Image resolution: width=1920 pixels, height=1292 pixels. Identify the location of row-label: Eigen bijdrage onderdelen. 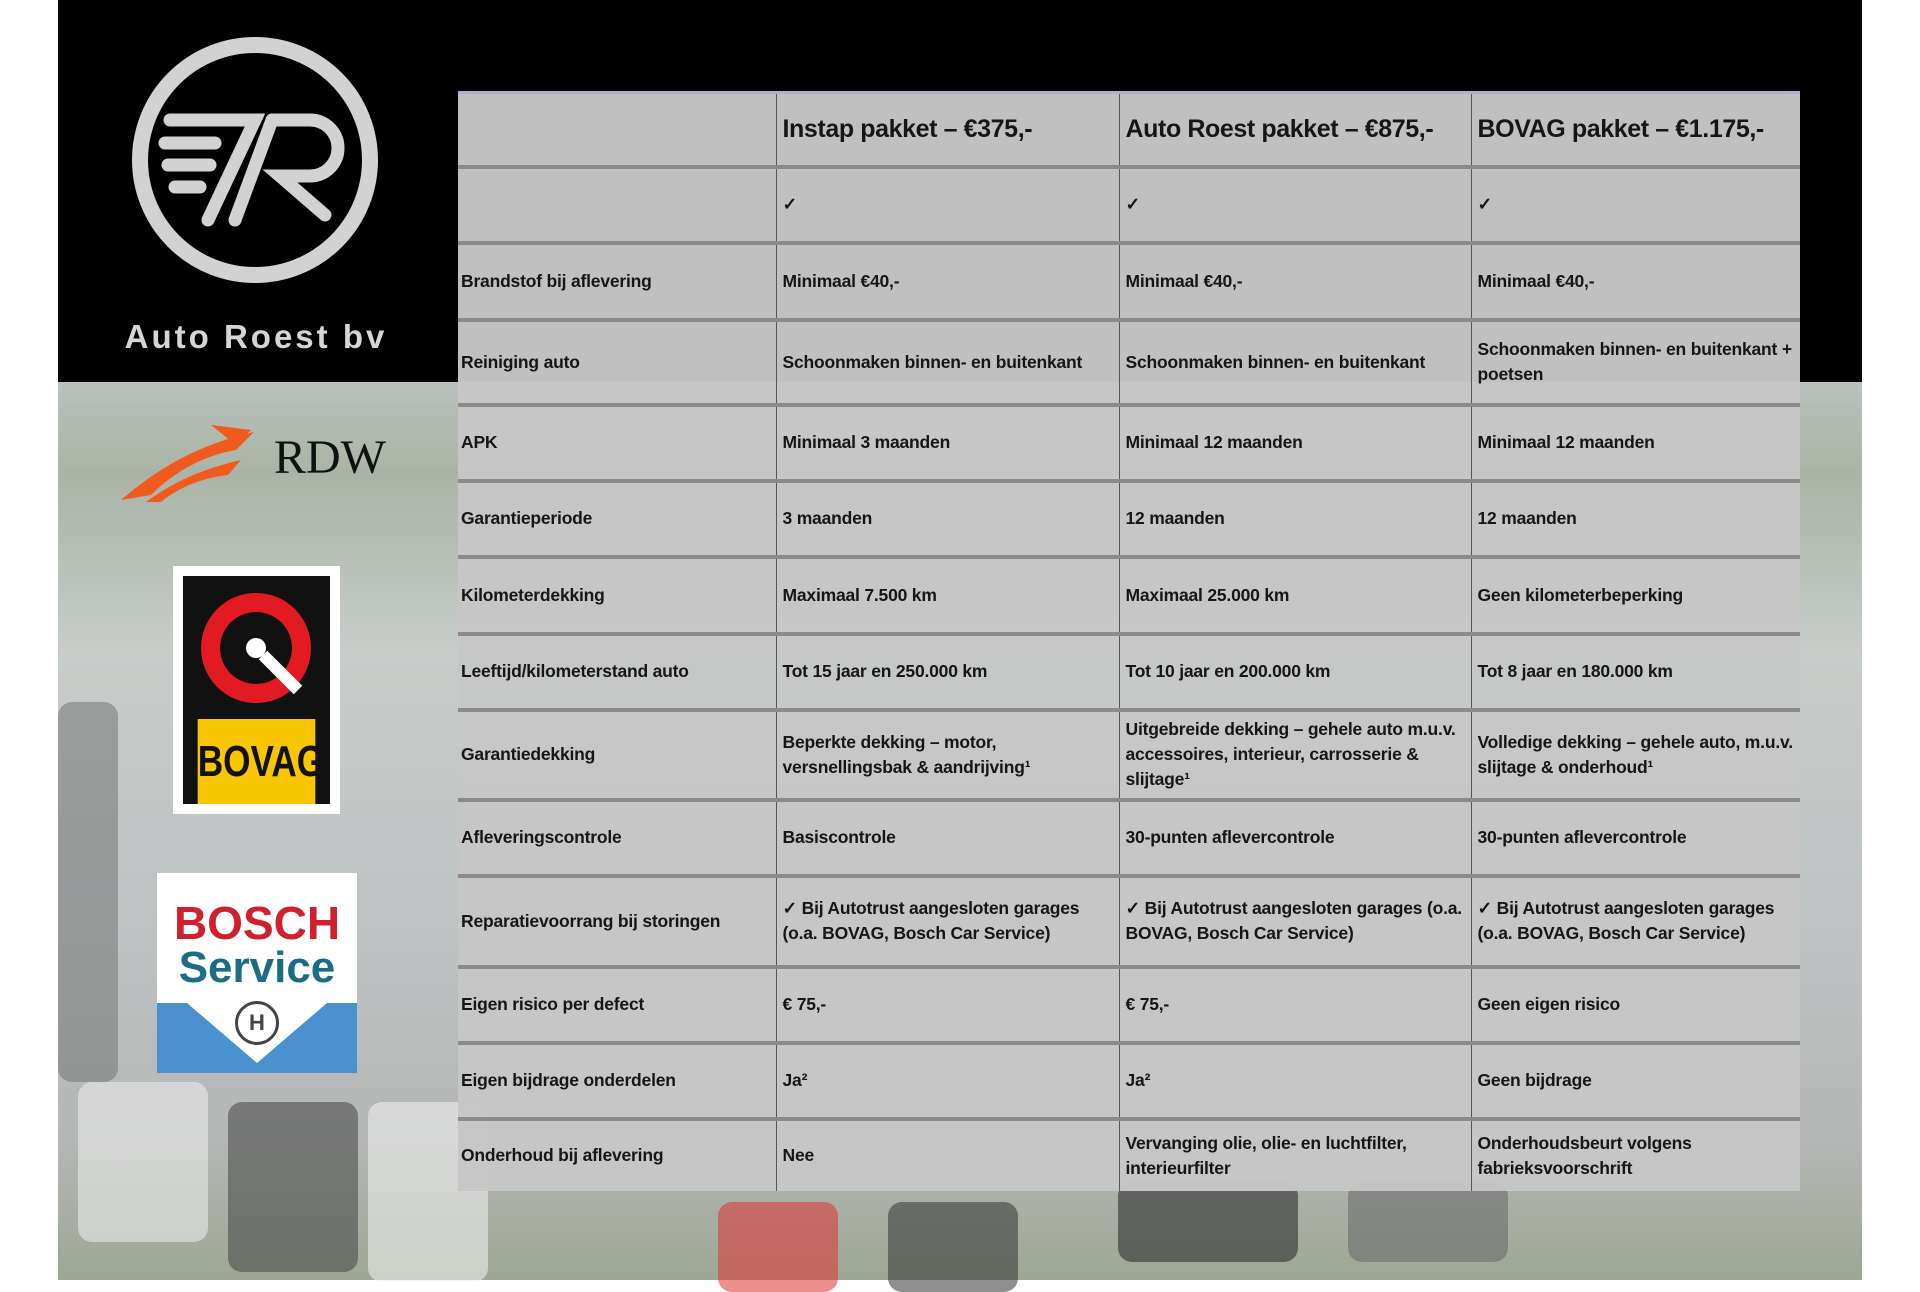
(617, 1079).